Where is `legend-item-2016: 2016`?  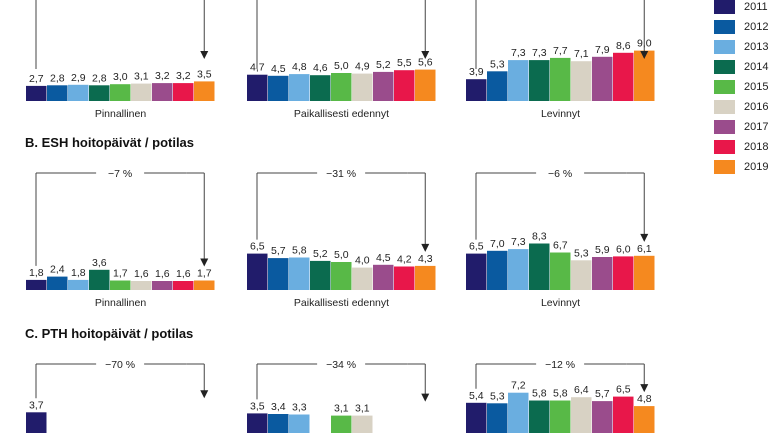
legend-item-2016: 2016 is located at coordinates (746, 107).